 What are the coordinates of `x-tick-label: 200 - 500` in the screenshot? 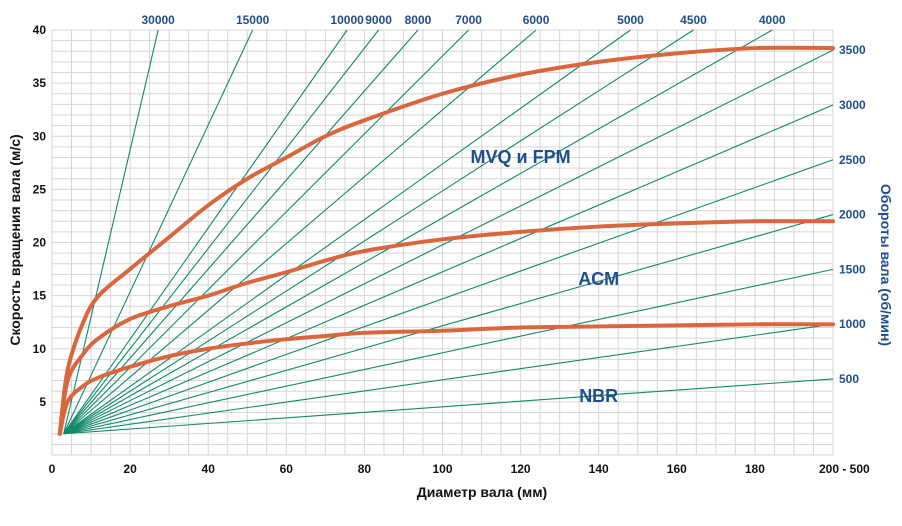 It's located at (844, 469).